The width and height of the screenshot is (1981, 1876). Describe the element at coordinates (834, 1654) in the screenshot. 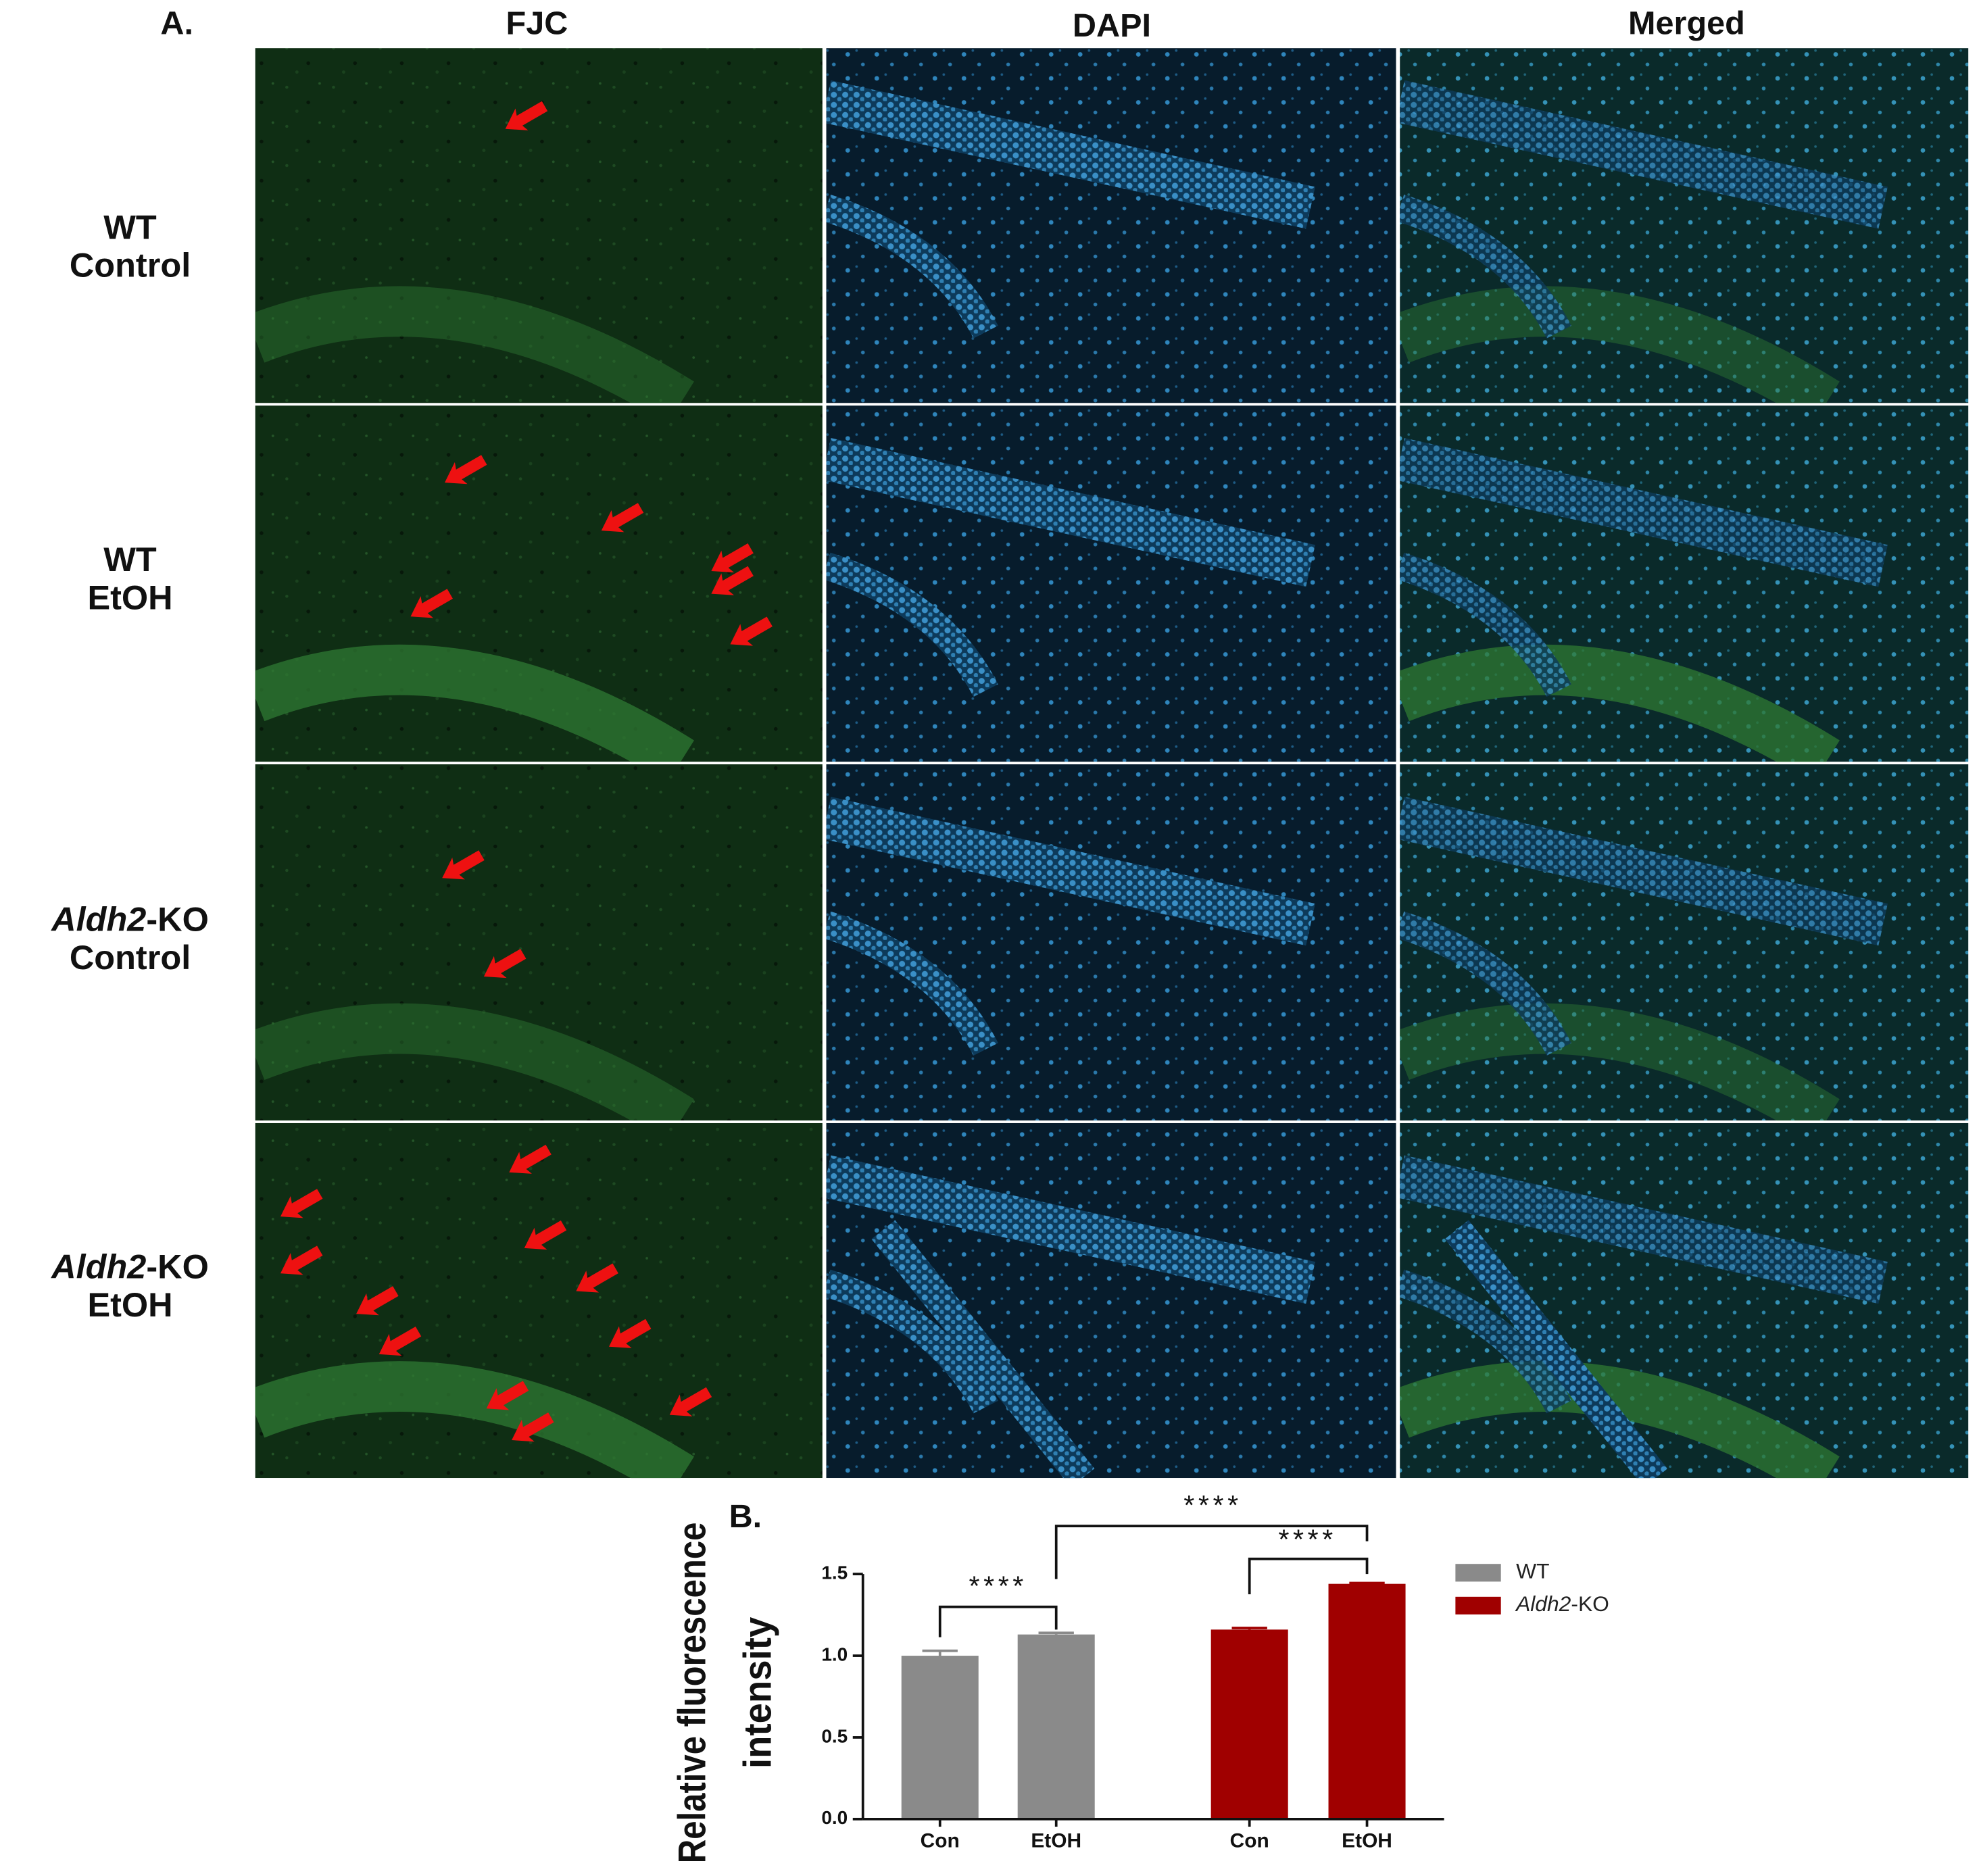

I see `y-tick-label: 1.0` at that location.